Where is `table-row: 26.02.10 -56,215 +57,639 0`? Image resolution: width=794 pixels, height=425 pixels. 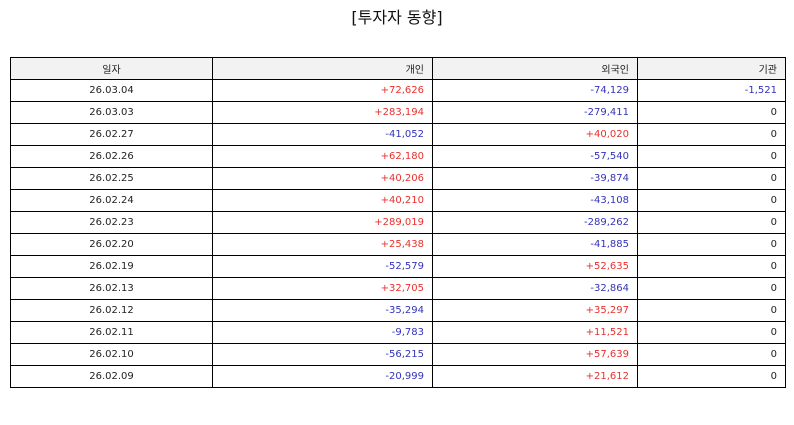
table-row: 26.02.10 -56,215 +57,639 0 is located at coordinates (398, 354).